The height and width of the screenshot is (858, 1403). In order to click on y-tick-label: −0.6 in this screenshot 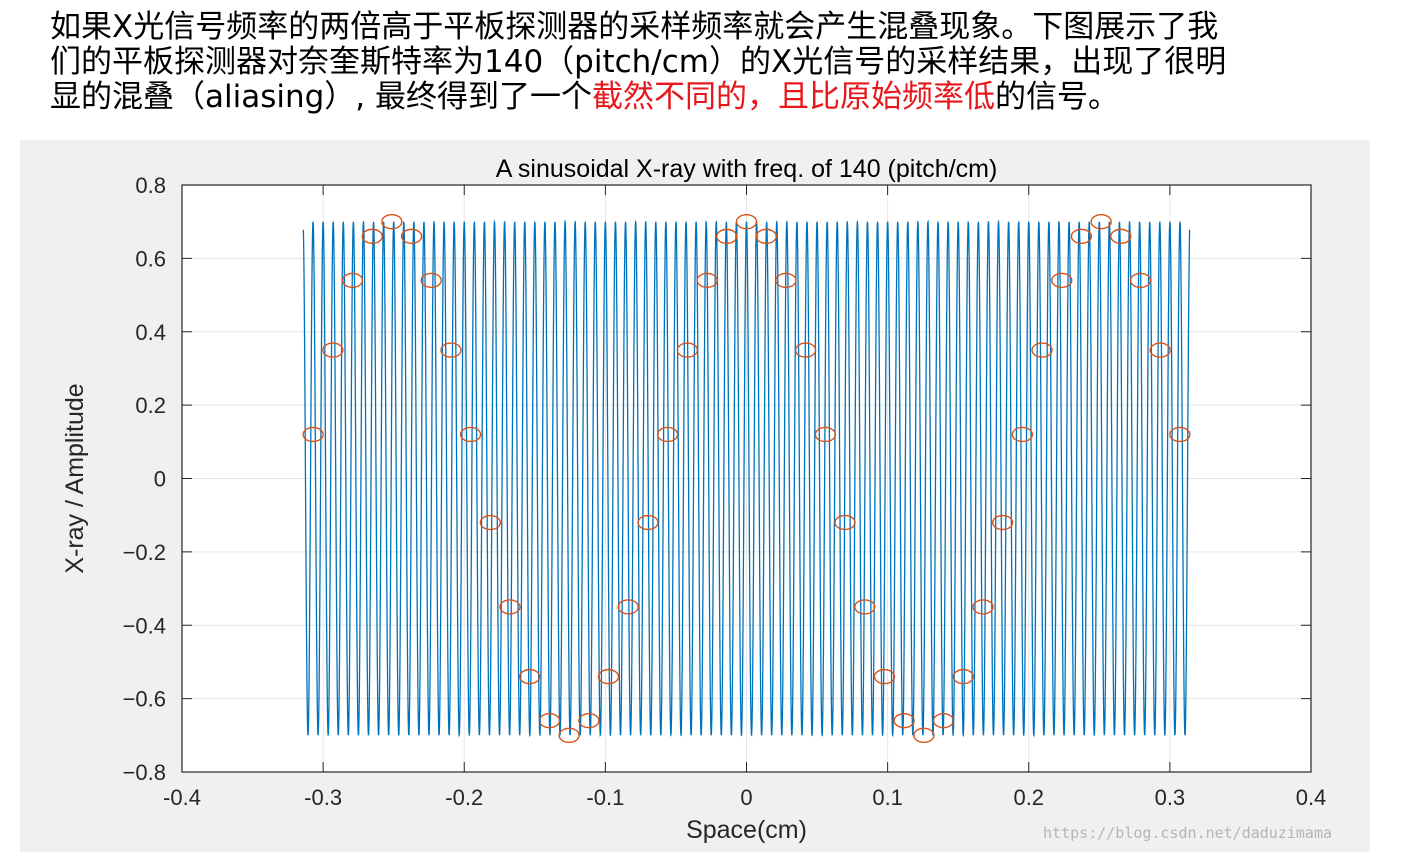, I will do `click(144, 699)`.